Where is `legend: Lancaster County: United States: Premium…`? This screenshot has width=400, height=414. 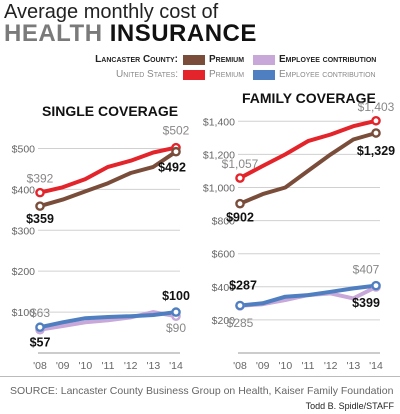 legend: Lancaster County: United States: Premium… is located at coordinates (200, 66).